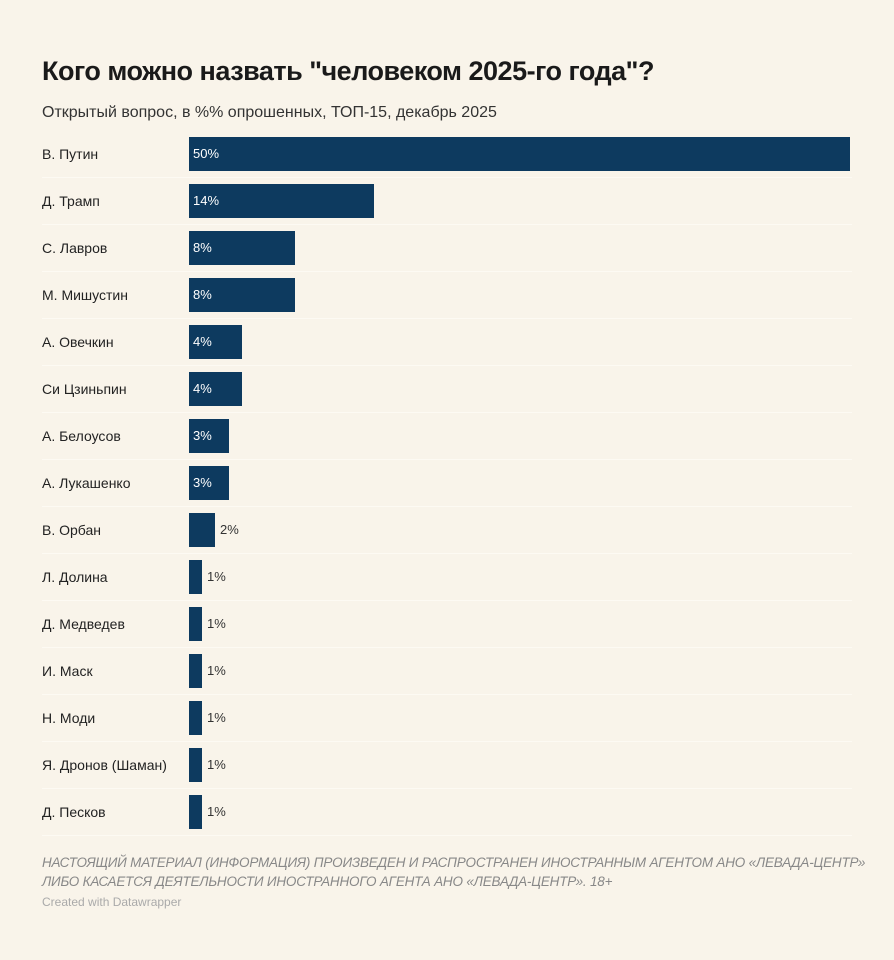  Describe the element at coordinates (447, 251) in the screenshot. I see `chart-row: С. Лавров 8%` at that location.